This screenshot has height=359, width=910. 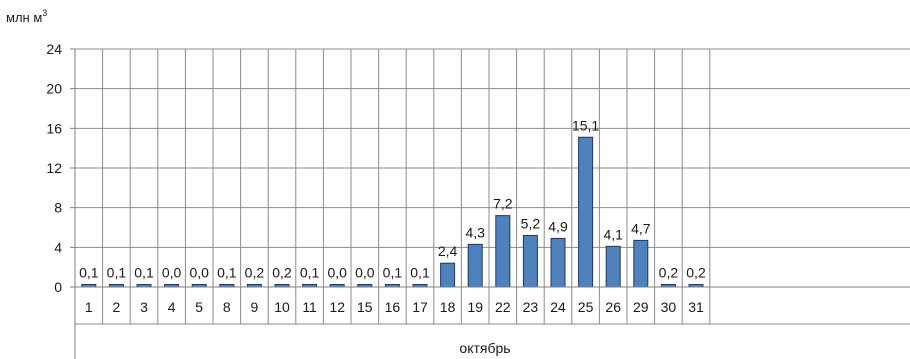 What do you see at coordinates (282, 273) in the screenshot?
I see `data-label-10: 0,2` at bounding box center [282, 273].